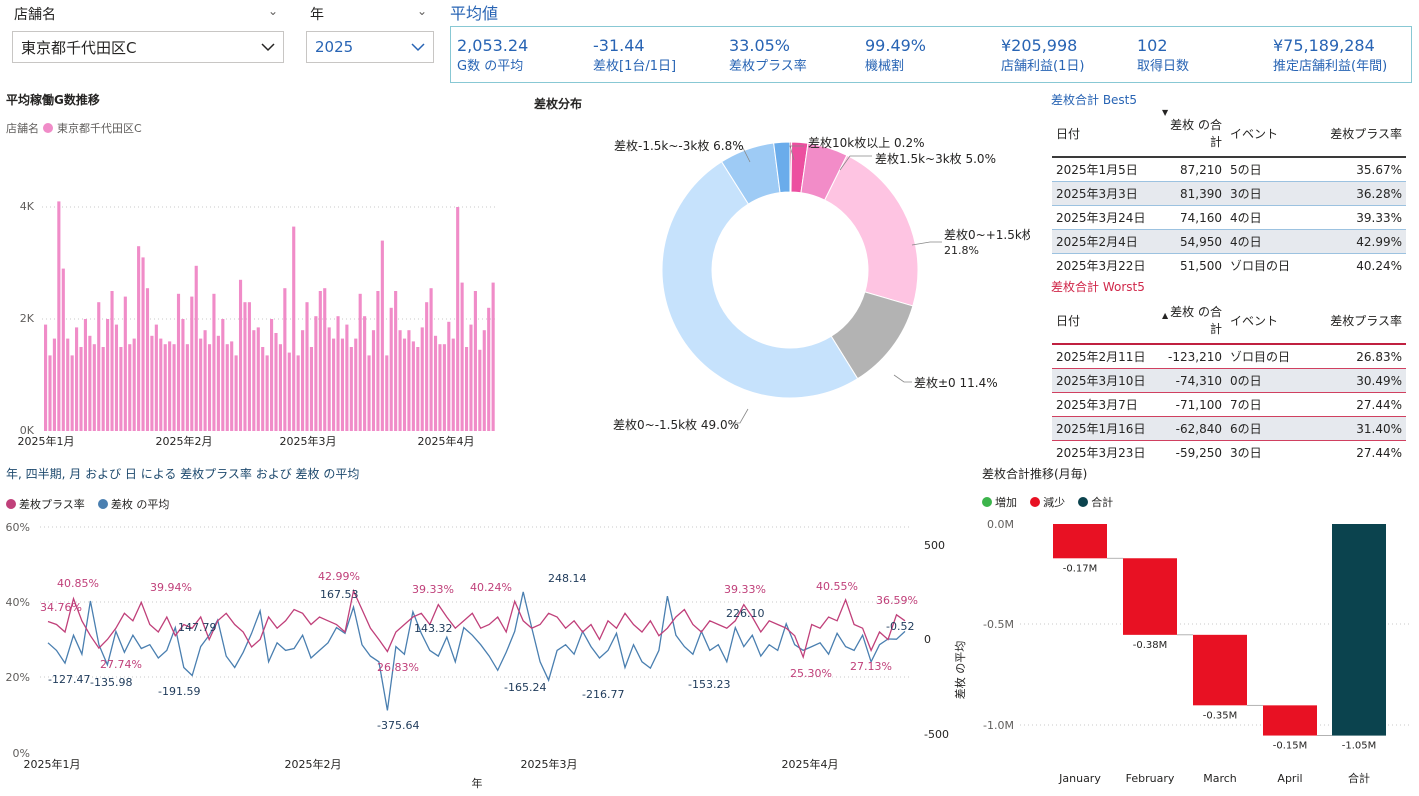 The height and width of the screenshot is (796, 1419). I want to click on cell-sum: -74,310, so click(1198, 380).